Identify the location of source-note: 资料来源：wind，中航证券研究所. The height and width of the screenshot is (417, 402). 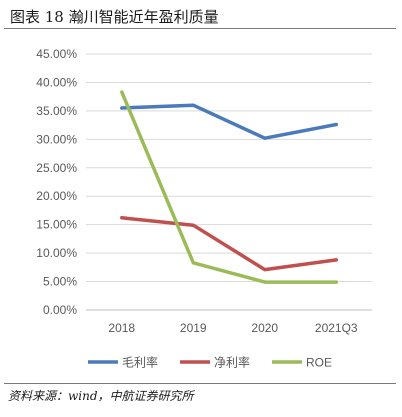
(101, 396).